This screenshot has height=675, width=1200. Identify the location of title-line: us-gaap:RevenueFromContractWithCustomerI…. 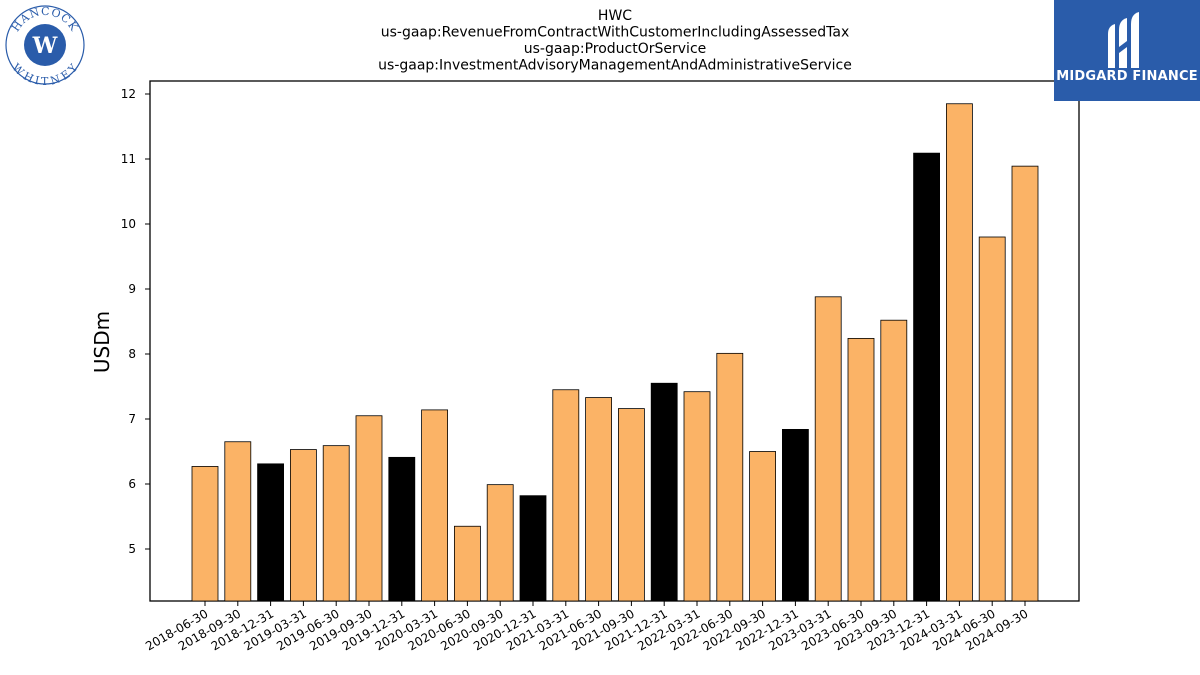
(615, 33).